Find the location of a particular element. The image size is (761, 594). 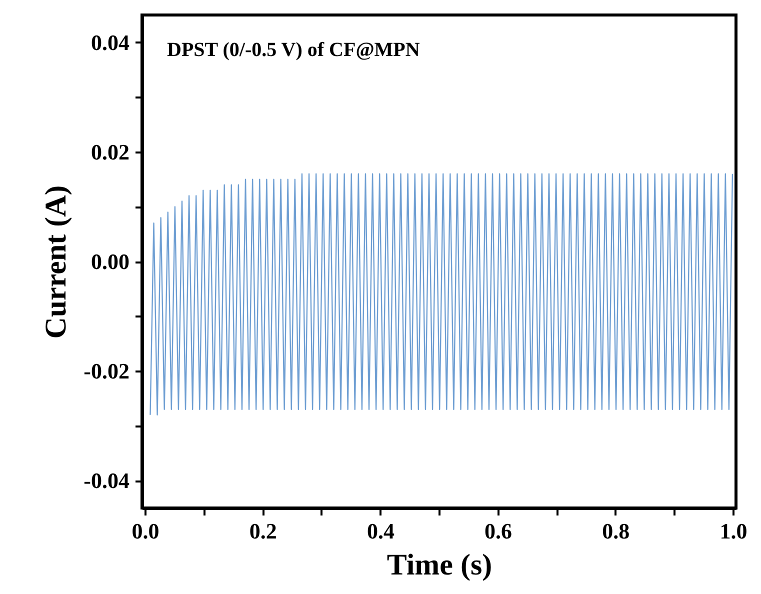

x-axis-title: Time (s) is located at coordinates (439, 565).